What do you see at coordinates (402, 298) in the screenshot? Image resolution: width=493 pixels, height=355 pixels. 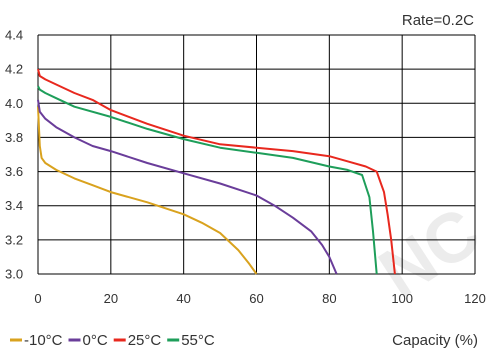 I see `x-tick-label: 100` at bounding box center [402, 298].